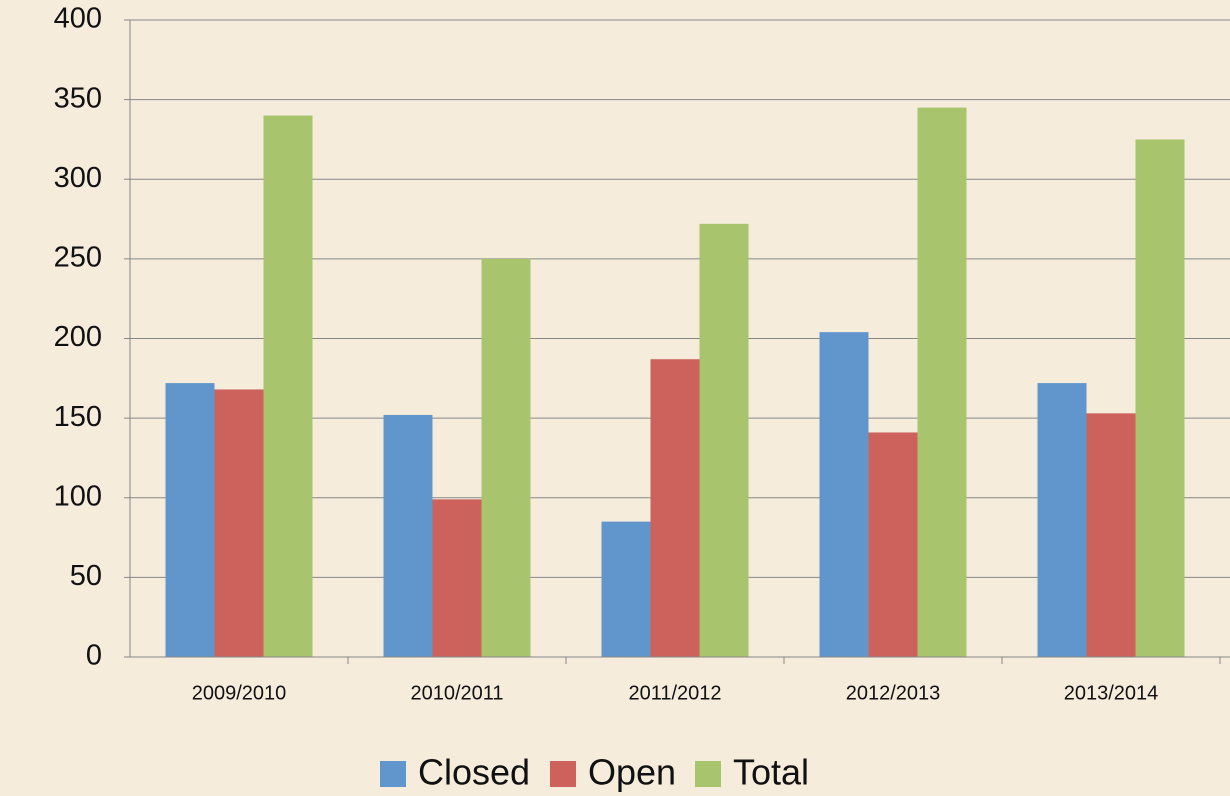  I want to click on y-tick-label: 50, so click(86, 576).